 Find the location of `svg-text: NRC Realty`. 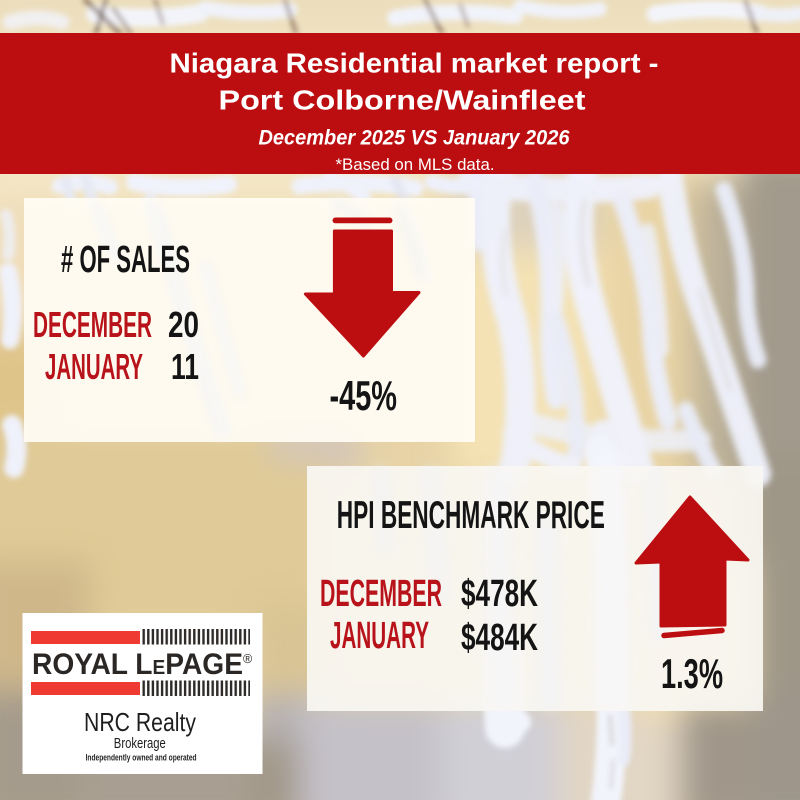

svg-text: NRC Realty is located at coordinates (140, 722).